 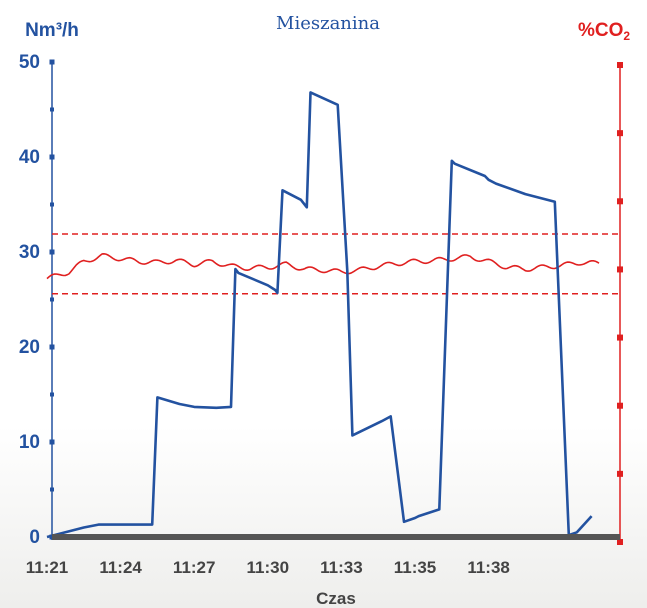 I want to click on y-axis-right-label: %CO2, so click(x=604, y=31).